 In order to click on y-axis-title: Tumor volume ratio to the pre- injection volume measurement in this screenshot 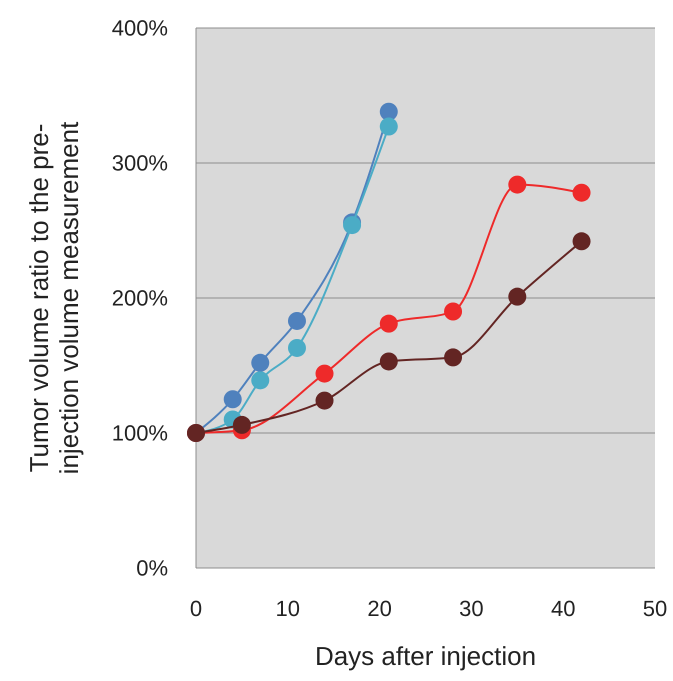, I will do `click(54, 297)`.